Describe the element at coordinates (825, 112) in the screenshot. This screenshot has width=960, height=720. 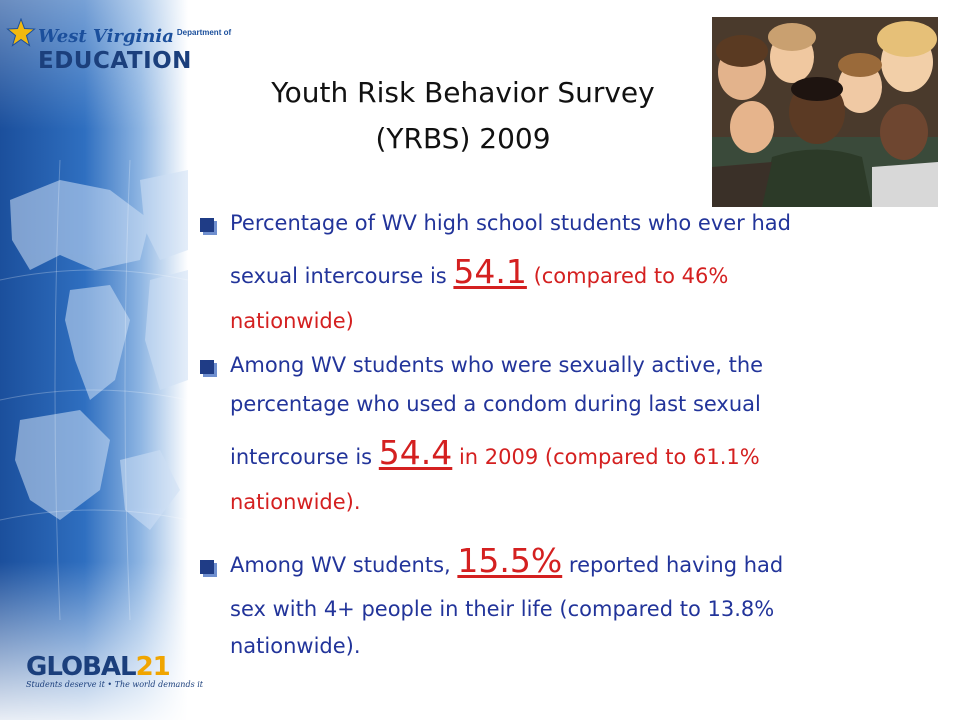
I see `students-photo` at that location.